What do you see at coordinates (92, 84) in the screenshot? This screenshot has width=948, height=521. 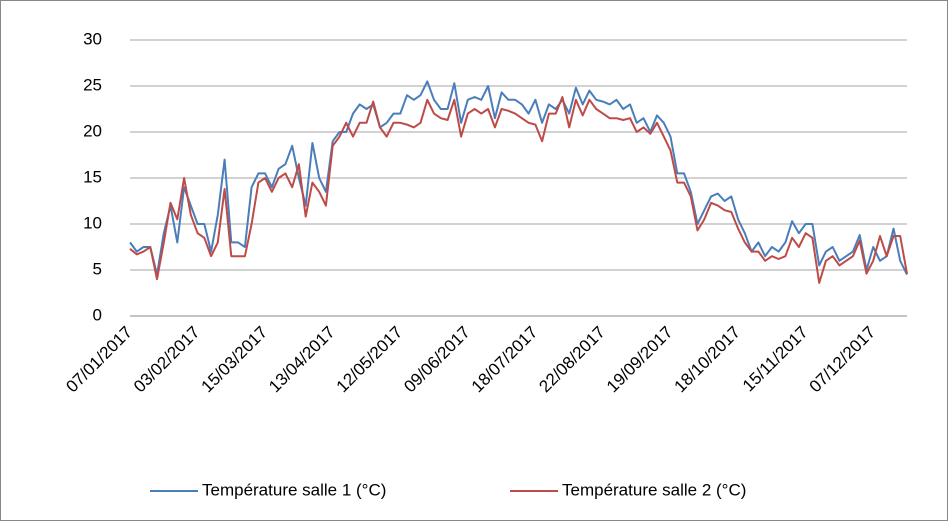 I see `y-tick-label: 25` at bounding box center [92, 84].